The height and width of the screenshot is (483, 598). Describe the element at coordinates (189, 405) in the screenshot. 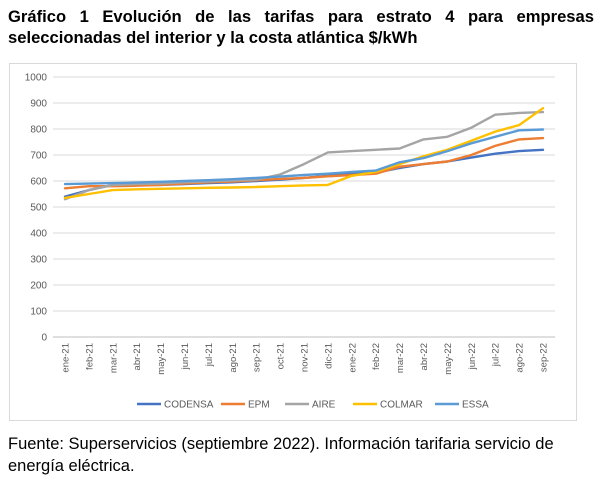

I see `legend-label: CODENSA` at that location.